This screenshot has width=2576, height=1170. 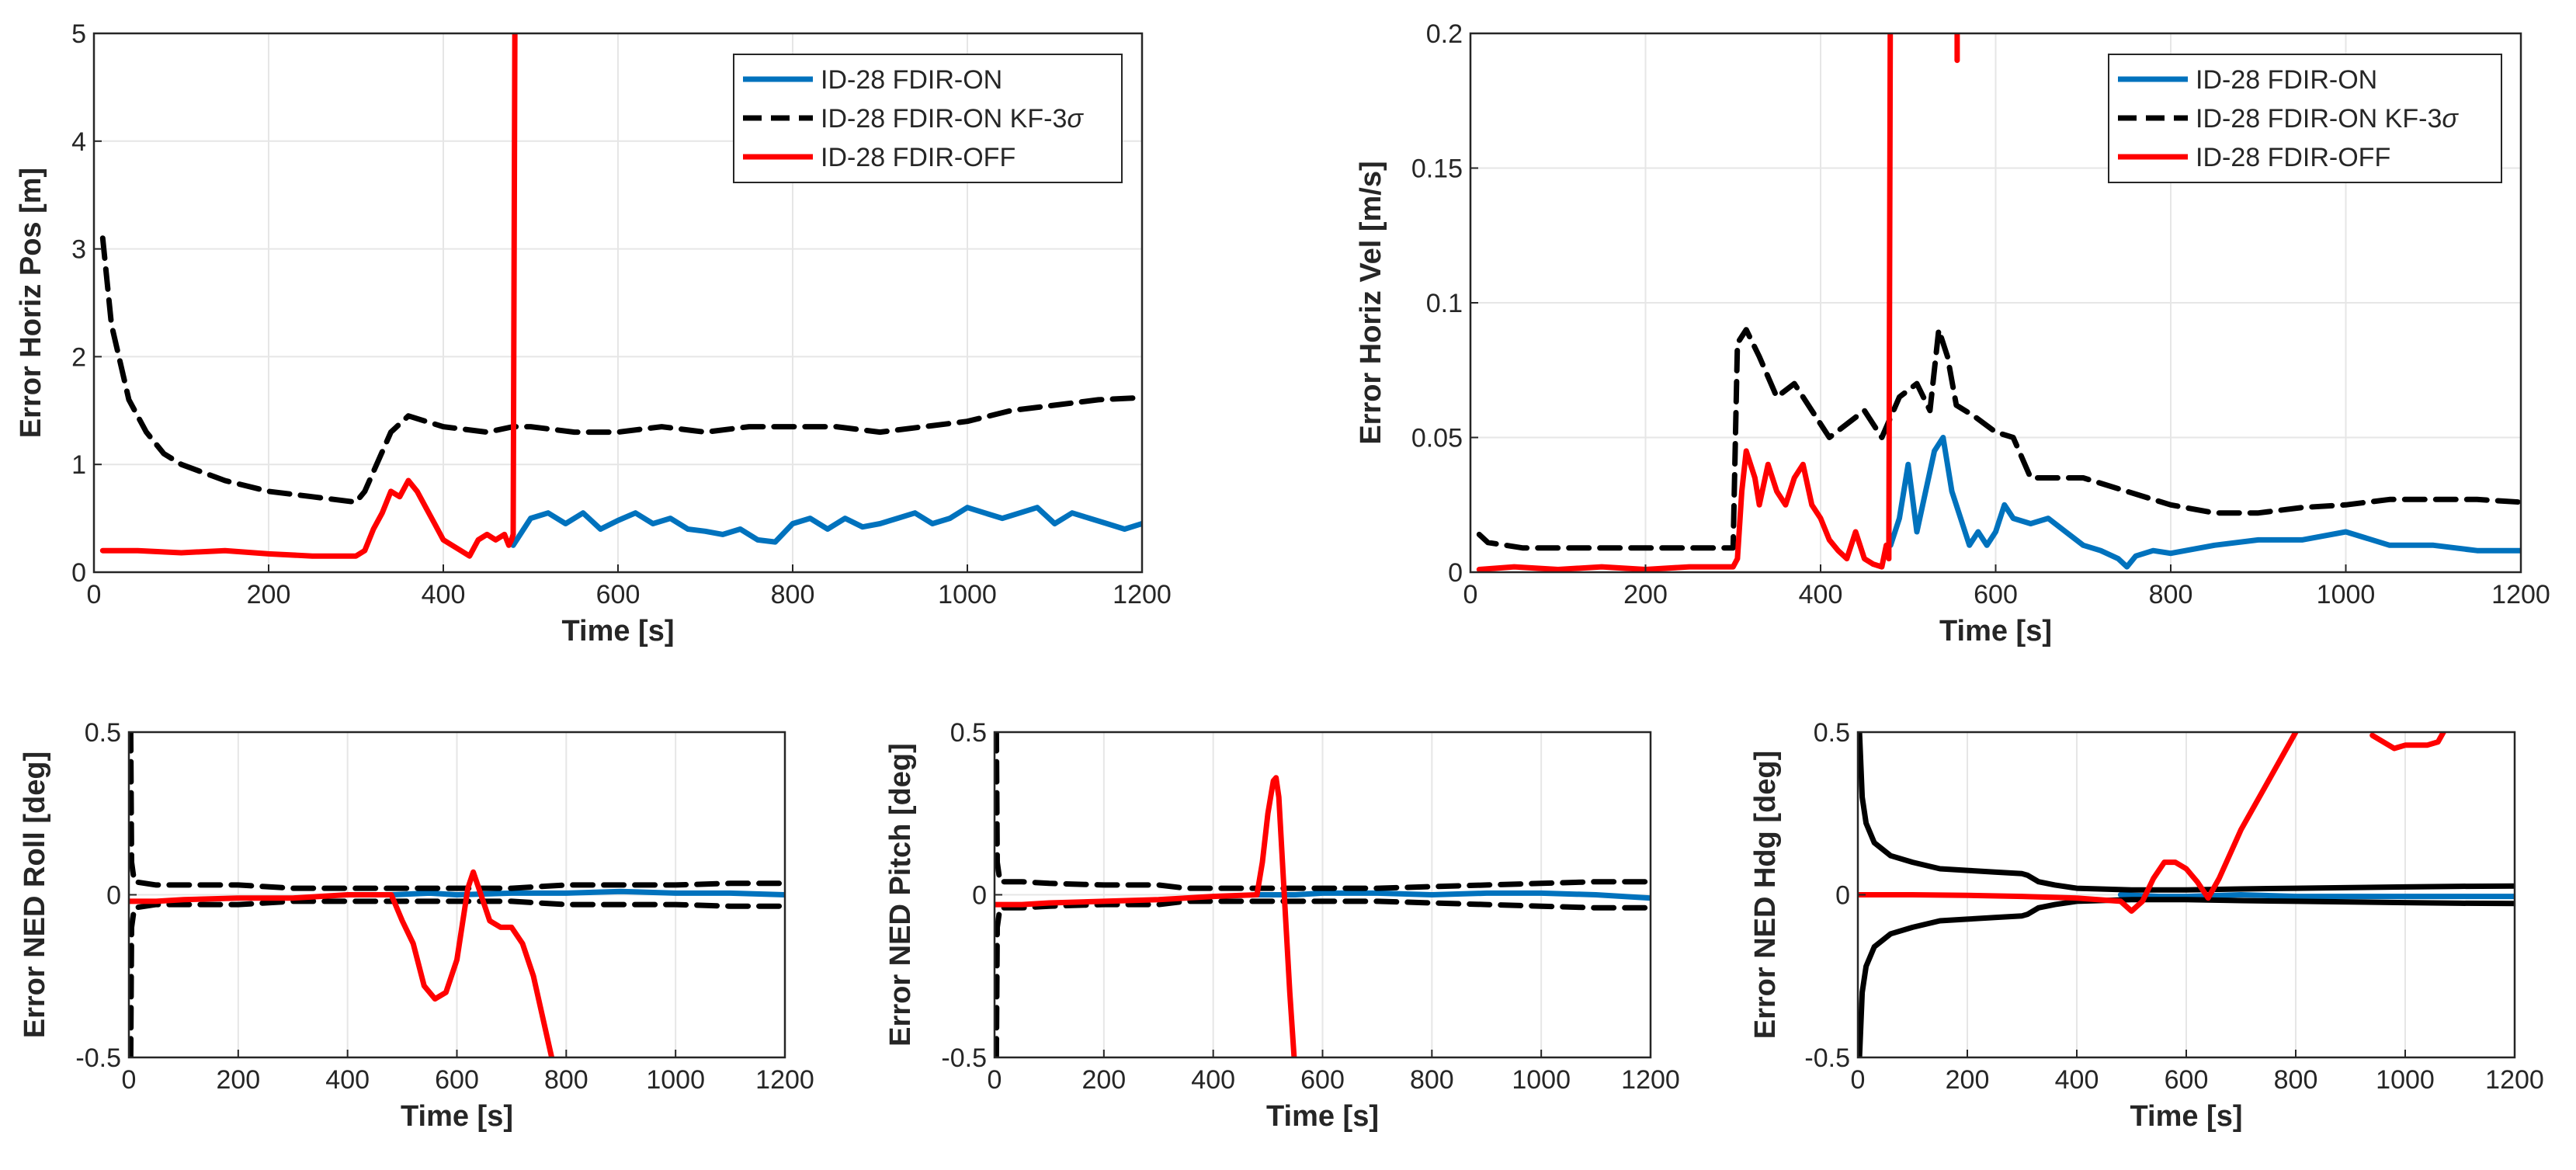 I want to click on y-axis-label: Error NED Roll [deg], so click(x=35, y=895).